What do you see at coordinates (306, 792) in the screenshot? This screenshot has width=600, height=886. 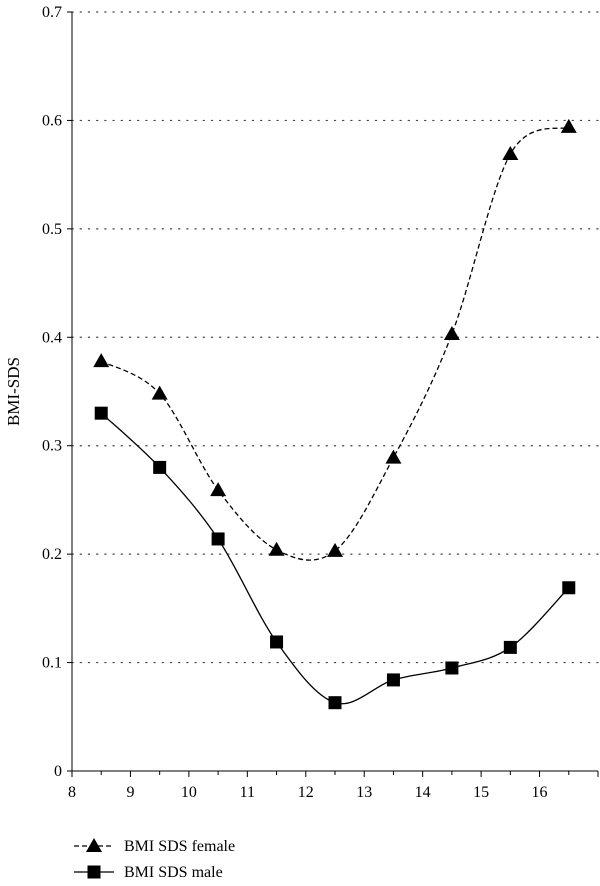 I see `x-tick-label-4: 12` at bounding box center [306, 792].